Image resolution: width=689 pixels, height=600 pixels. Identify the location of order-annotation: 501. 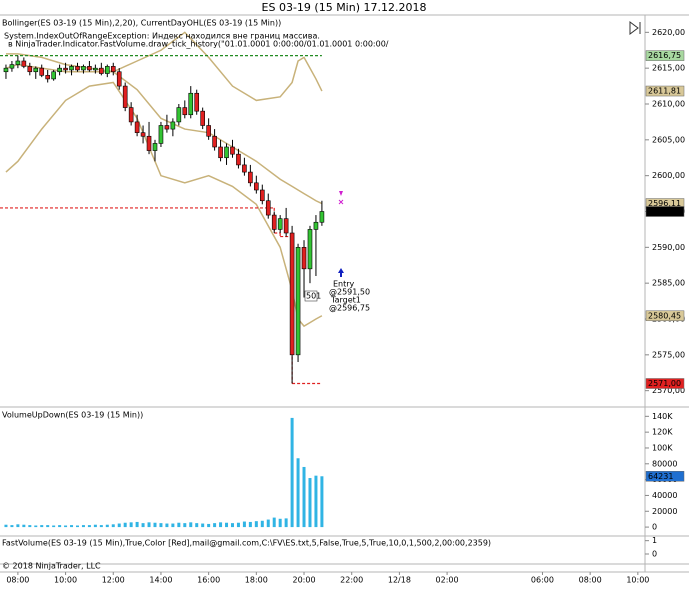
(313, 296).